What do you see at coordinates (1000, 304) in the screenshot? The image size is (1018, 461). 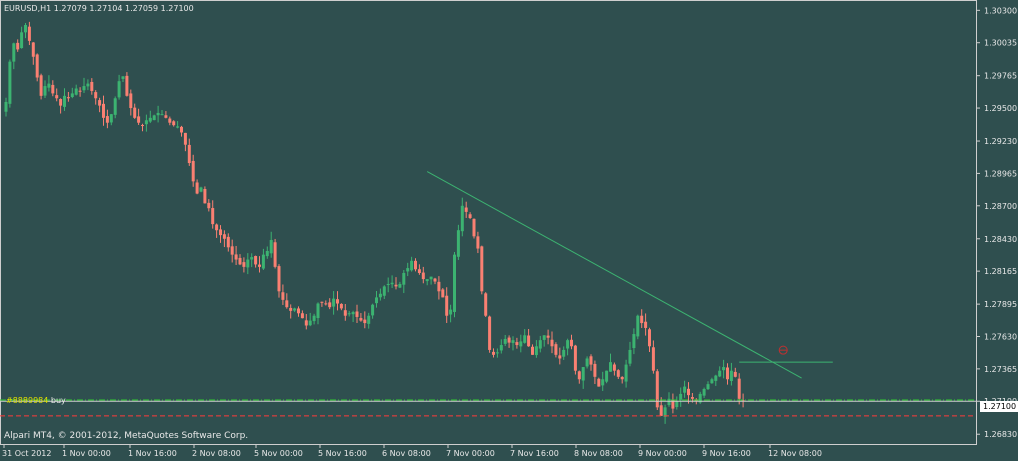 I see `price-tick-label: 1.27895` at bounding box center [1000, 304].